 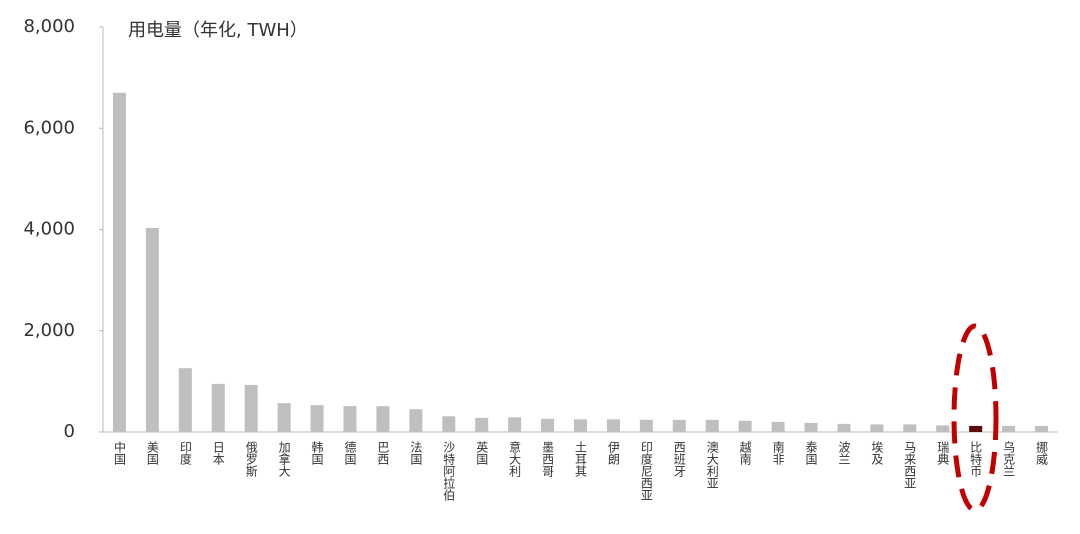 What do you see at coordinates (251, 459) in the screenshot?
I see `x-tick-label: 俄罗斯` at bounding box center [251, 459].